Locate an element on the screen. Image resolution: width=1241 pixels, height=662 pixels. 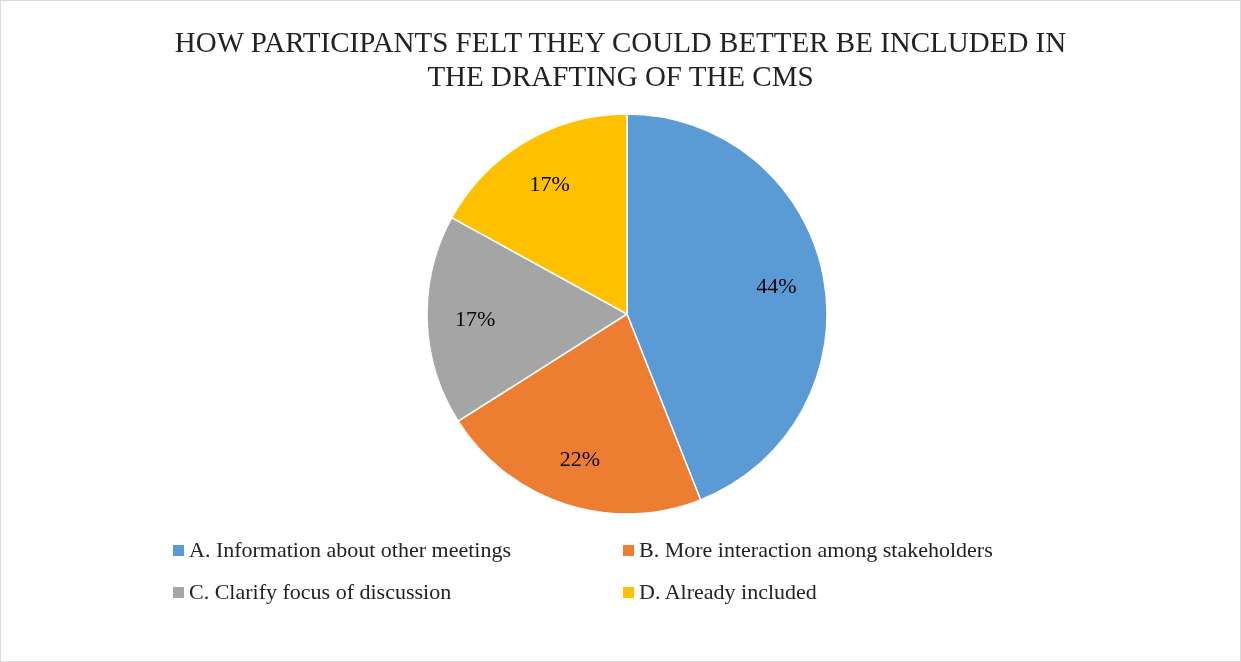
legend-label: B. More interaction among stakeholders is located at coordinates (816, 550).